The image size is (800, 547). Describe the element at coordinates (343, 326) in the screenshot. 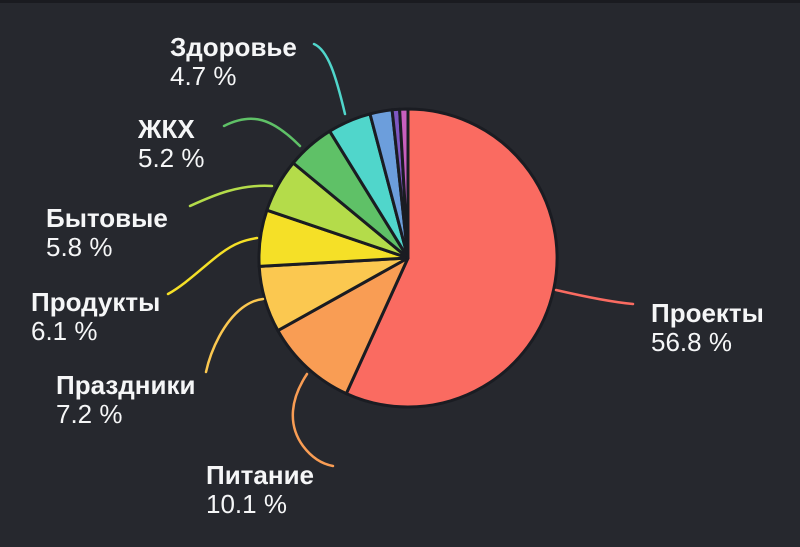

I see `pie-slice-Питание` at that location.